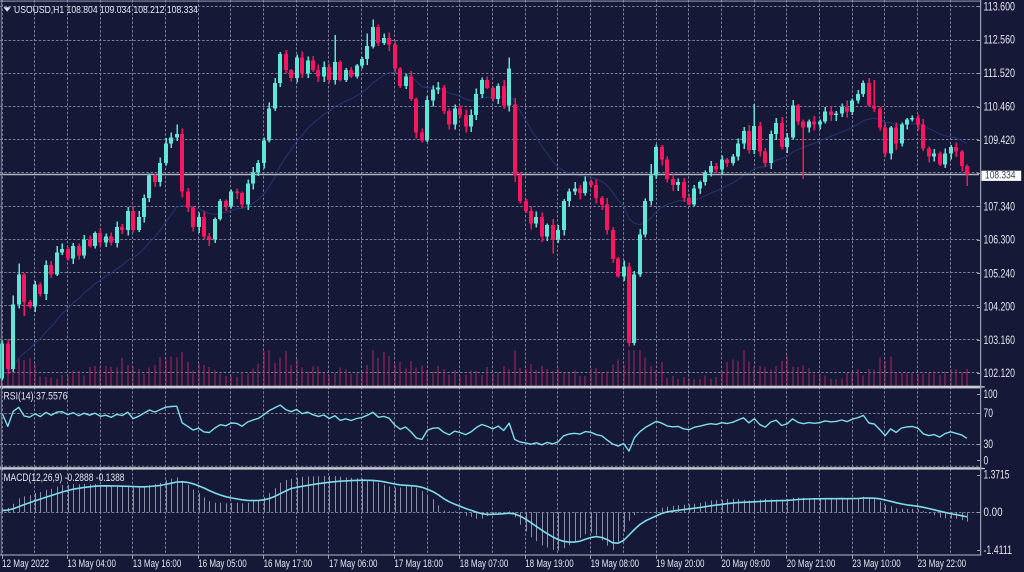 This screenshot has height=572, width=1024. What do you see at coordinates (745, 564) in the screenshot?
I see `svg-text: 20 May 09:00` at bounding box center [745, 564].